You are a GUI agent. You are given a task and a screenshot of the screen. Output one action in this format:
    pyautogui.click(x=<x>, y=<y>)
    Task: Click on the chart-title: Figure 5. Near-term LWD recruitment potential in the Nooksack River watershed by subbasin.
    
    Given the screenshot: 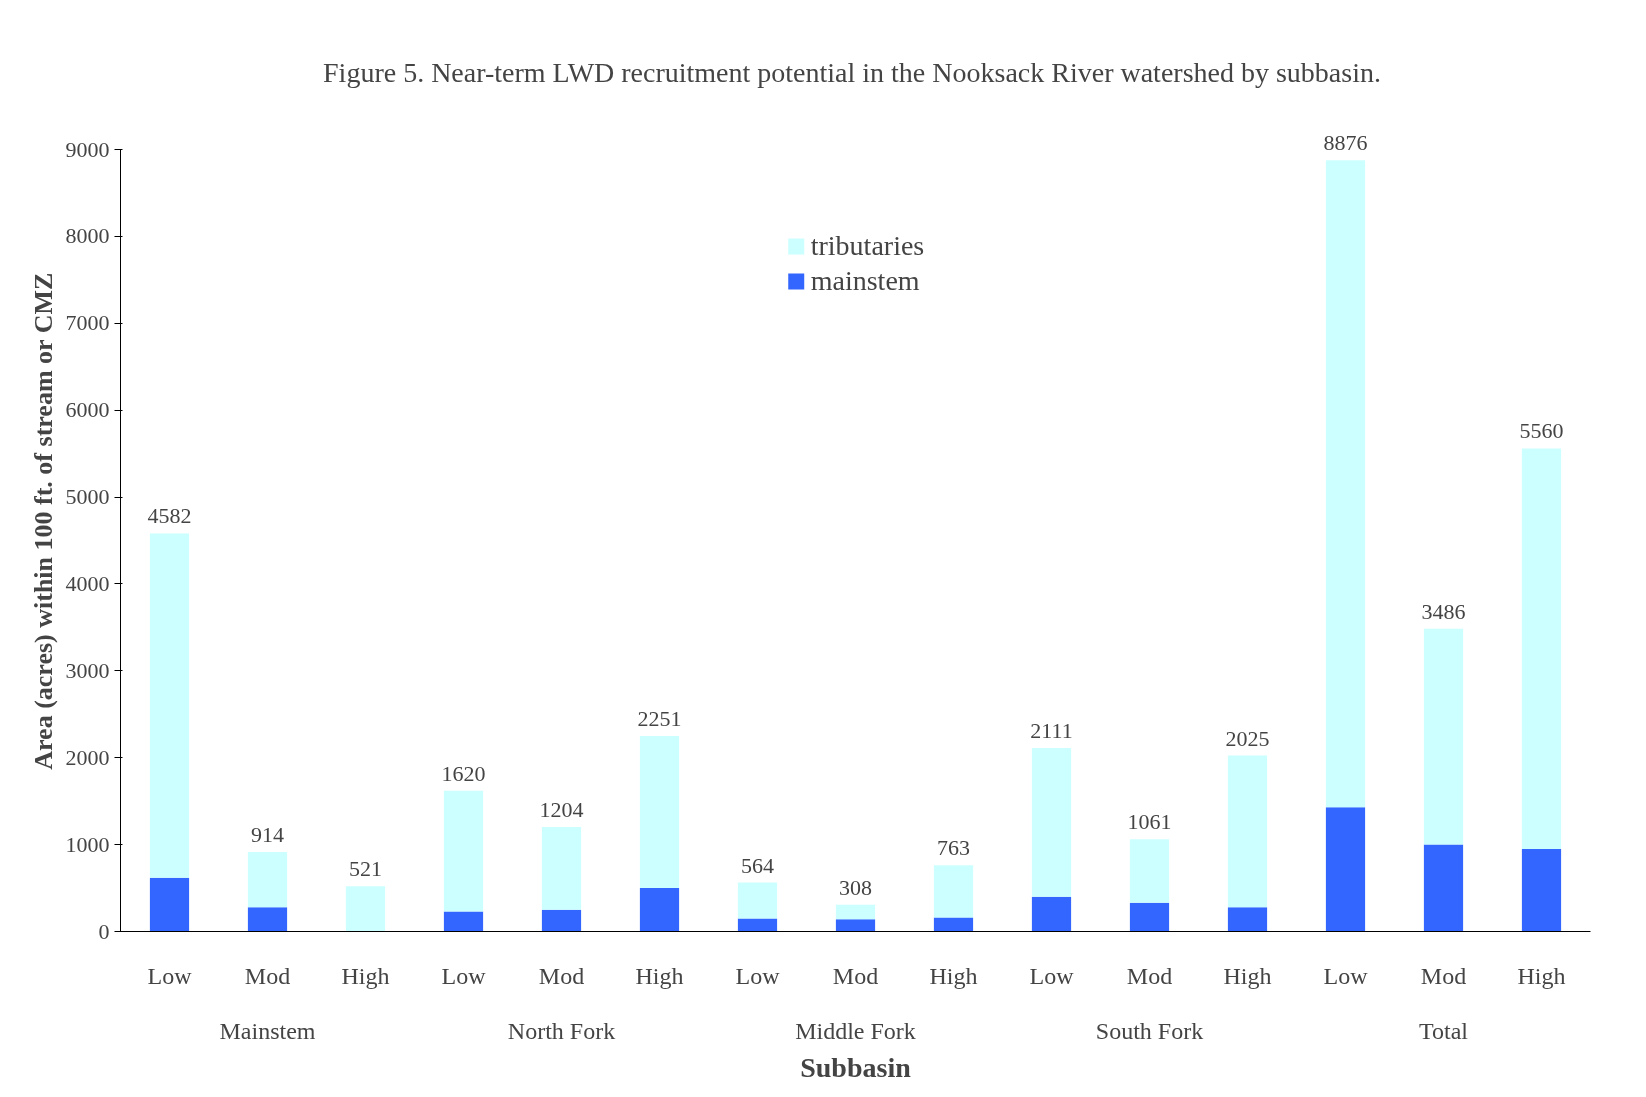 What is the action you would take?
    pyautogui.click(x=852, y=72)
    